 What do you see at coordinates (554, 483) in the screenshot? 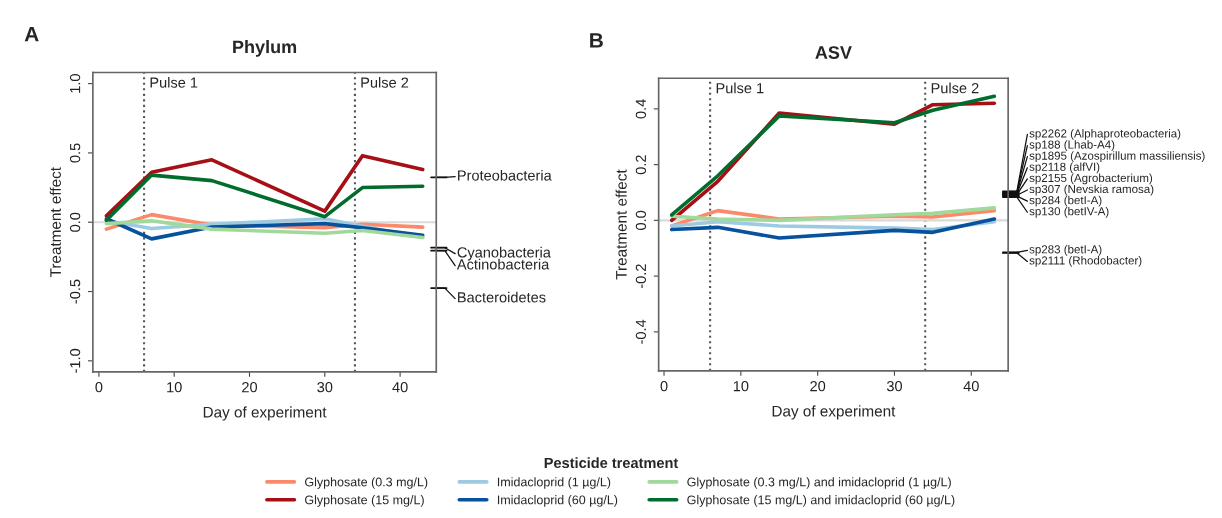
I see `legend-label: Imidacloprid (1 µg/L)` at bounding box center [554, 483].